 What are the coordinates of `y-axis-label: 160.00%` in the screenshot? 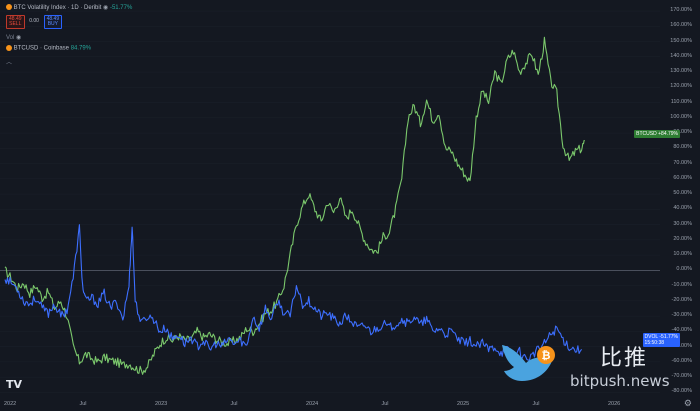 It's located at (681, 25).